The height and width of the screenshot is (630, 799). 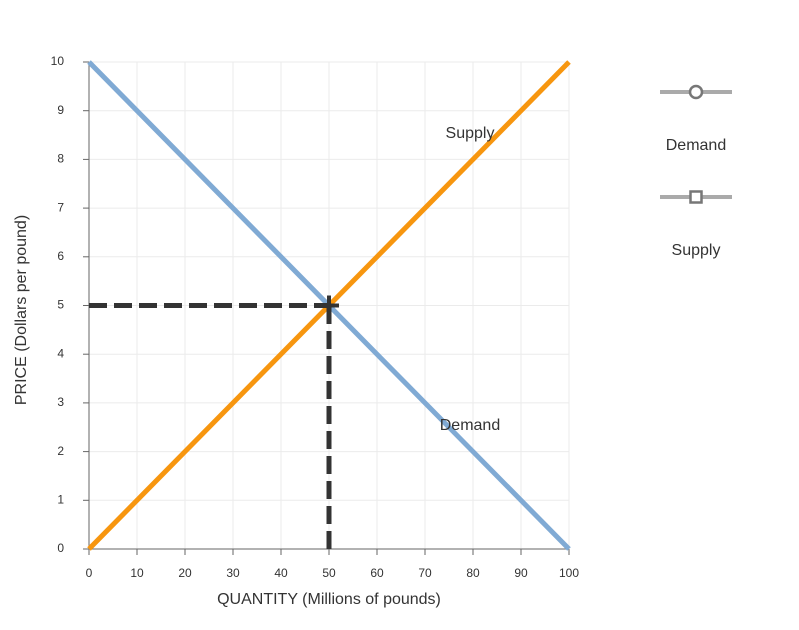 What do you see at coordinates (329, 599) in the screenshot?
I see `x-axis-label: QUANTITY (Millions of pounds)` at bounding box center [329, 599].